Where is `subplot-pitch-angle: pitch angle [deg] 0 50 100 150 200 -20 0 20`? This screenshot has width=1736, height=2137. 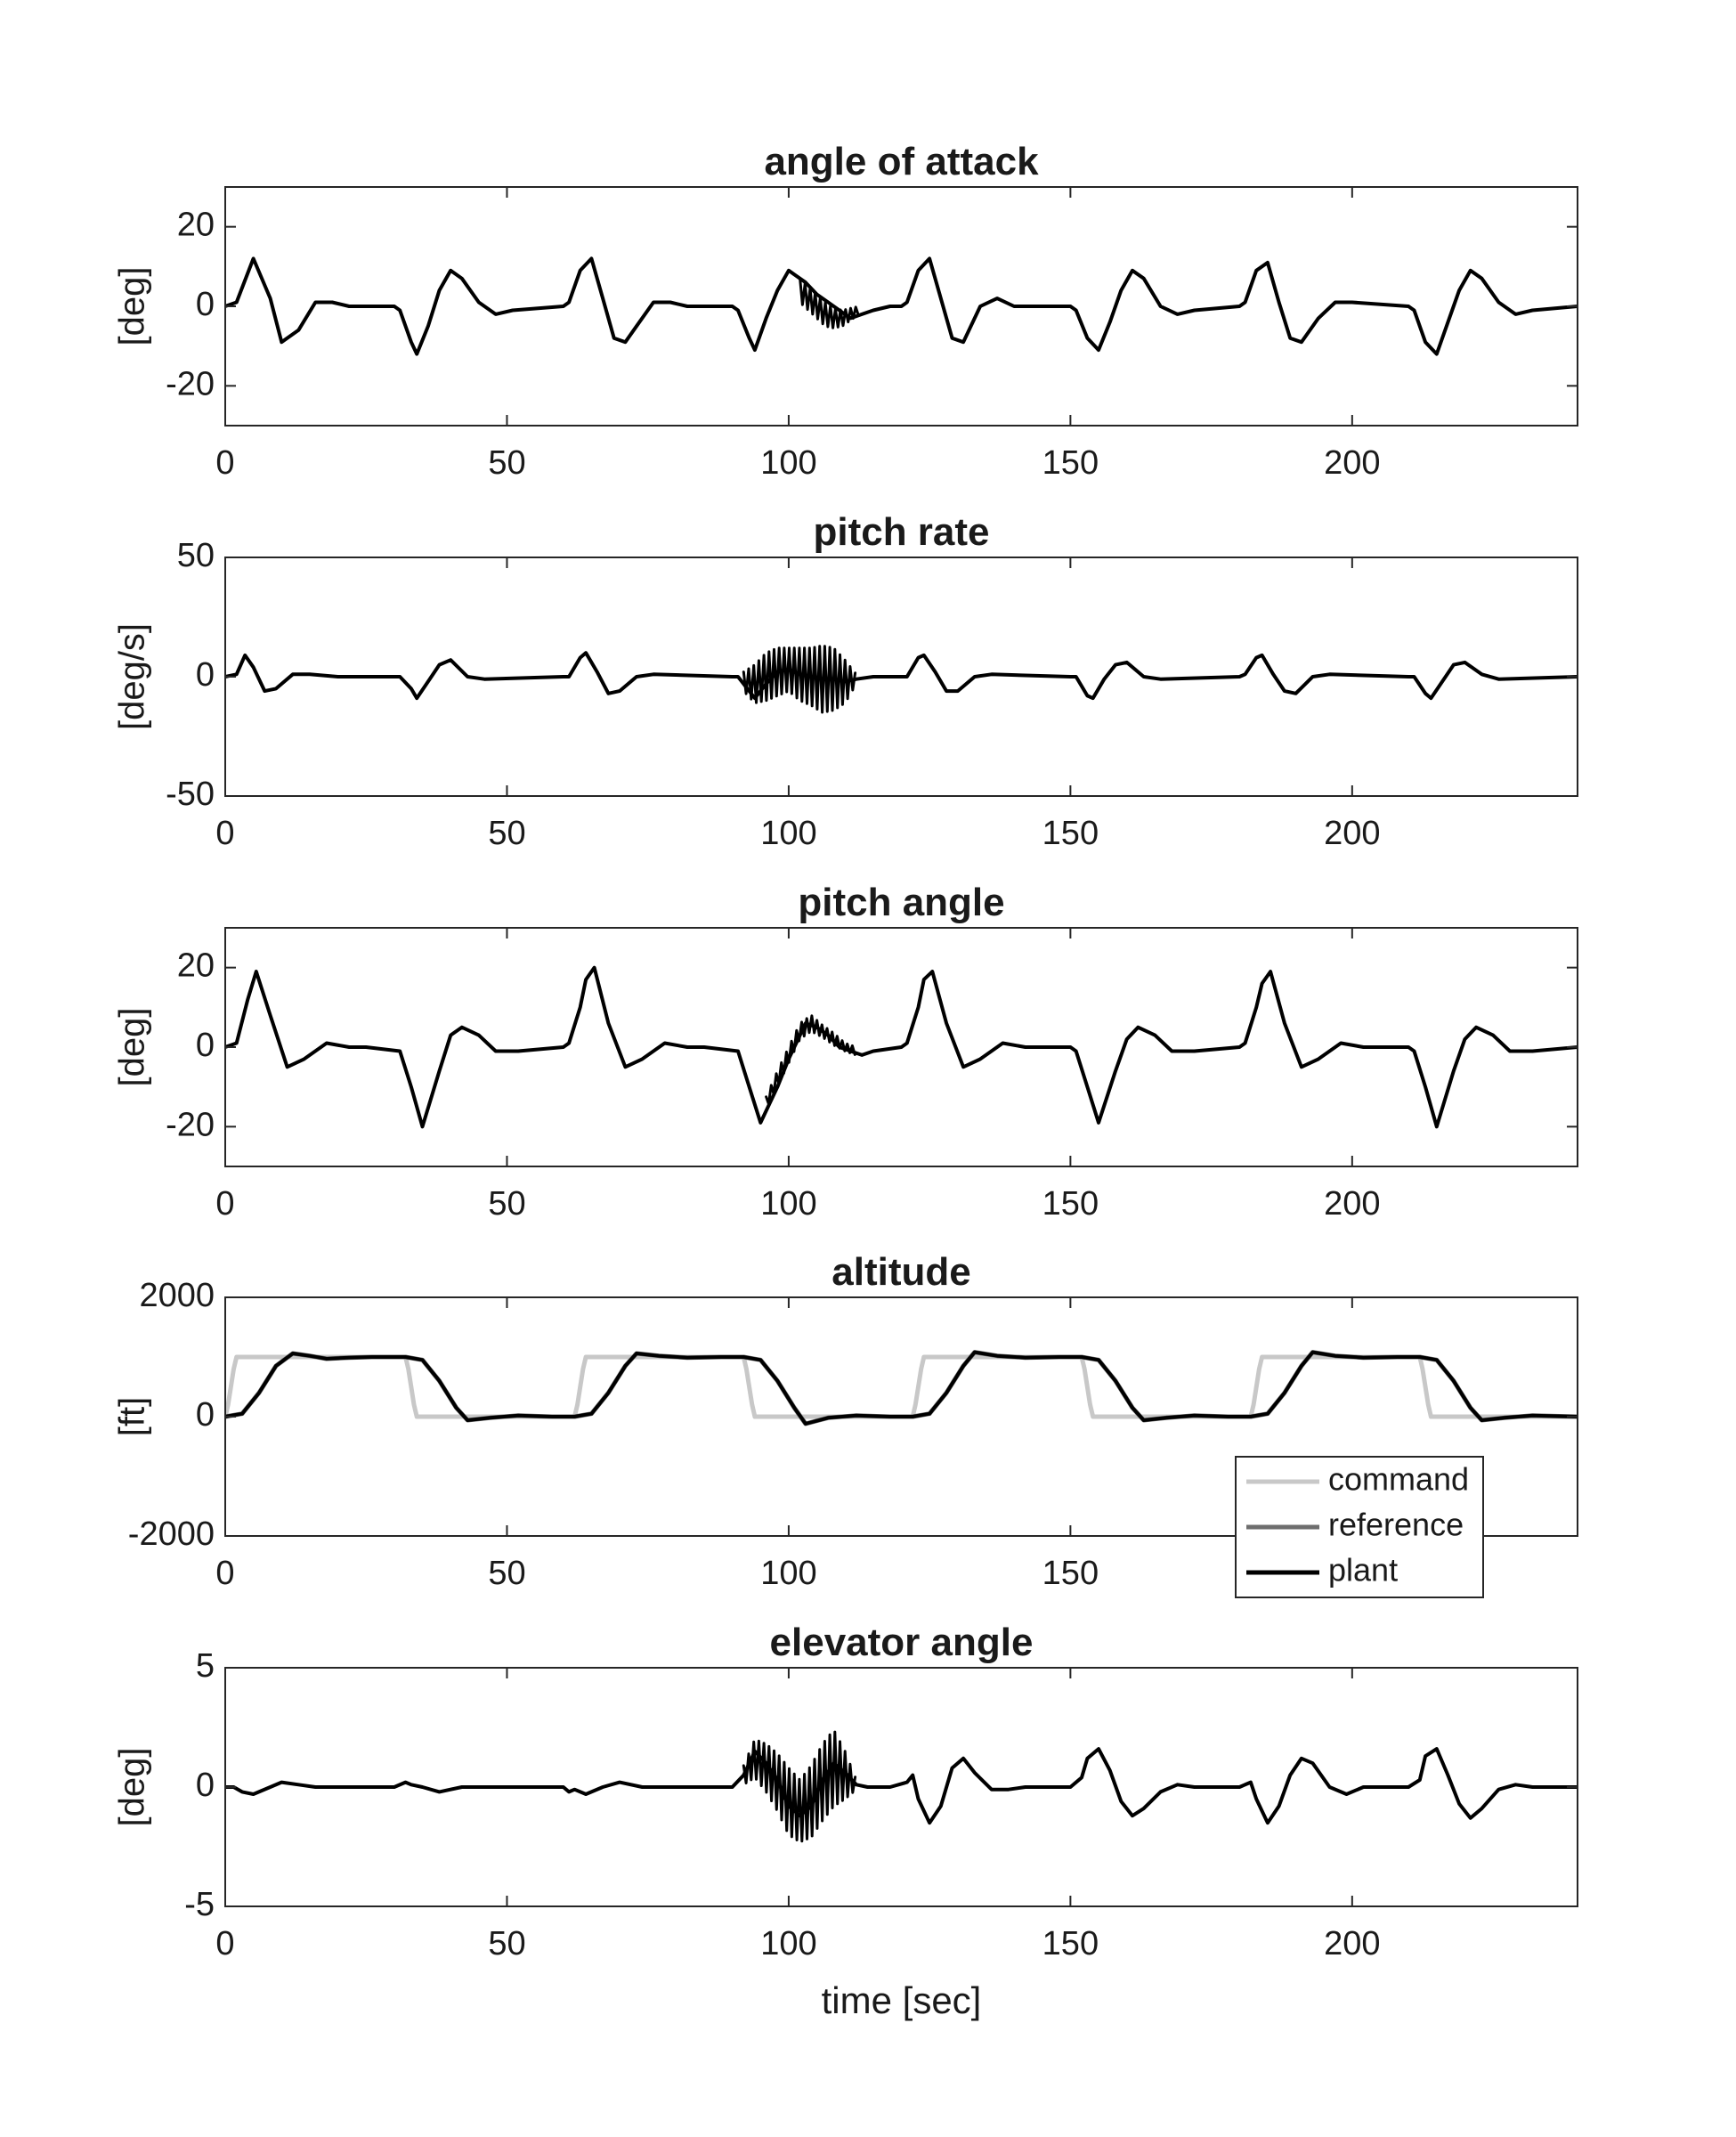 subplot-pitch-angle: pitch angle [deg] 0 50 100 150 200 -20 0 20 is located at coordinates (845, 1052).